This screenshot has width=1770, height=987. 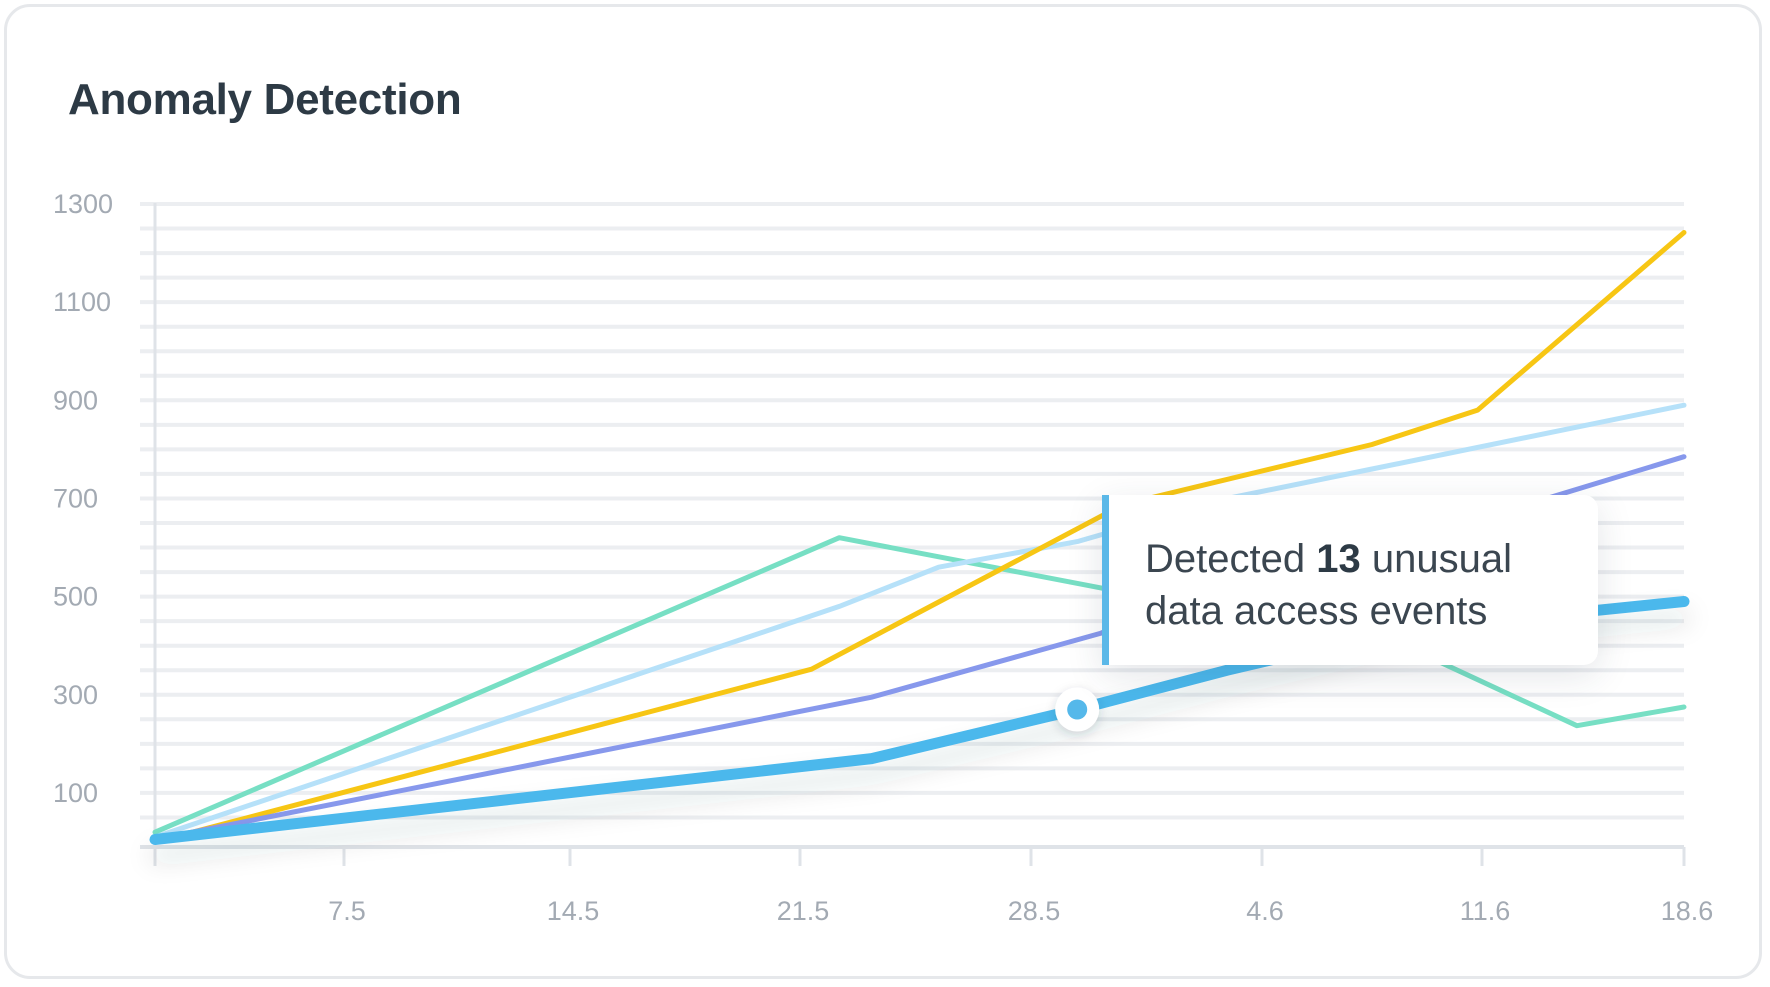 I want to click on y-tick-label: 300, so click(x=75, y=695).